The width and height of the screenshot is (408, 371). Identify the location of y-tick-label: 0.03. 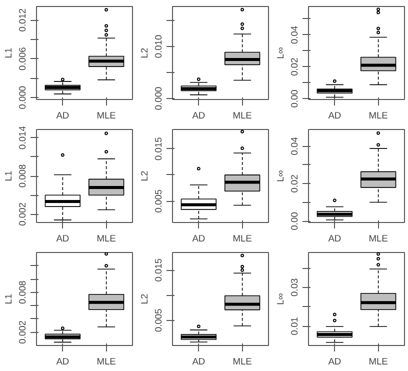
(295, 287).